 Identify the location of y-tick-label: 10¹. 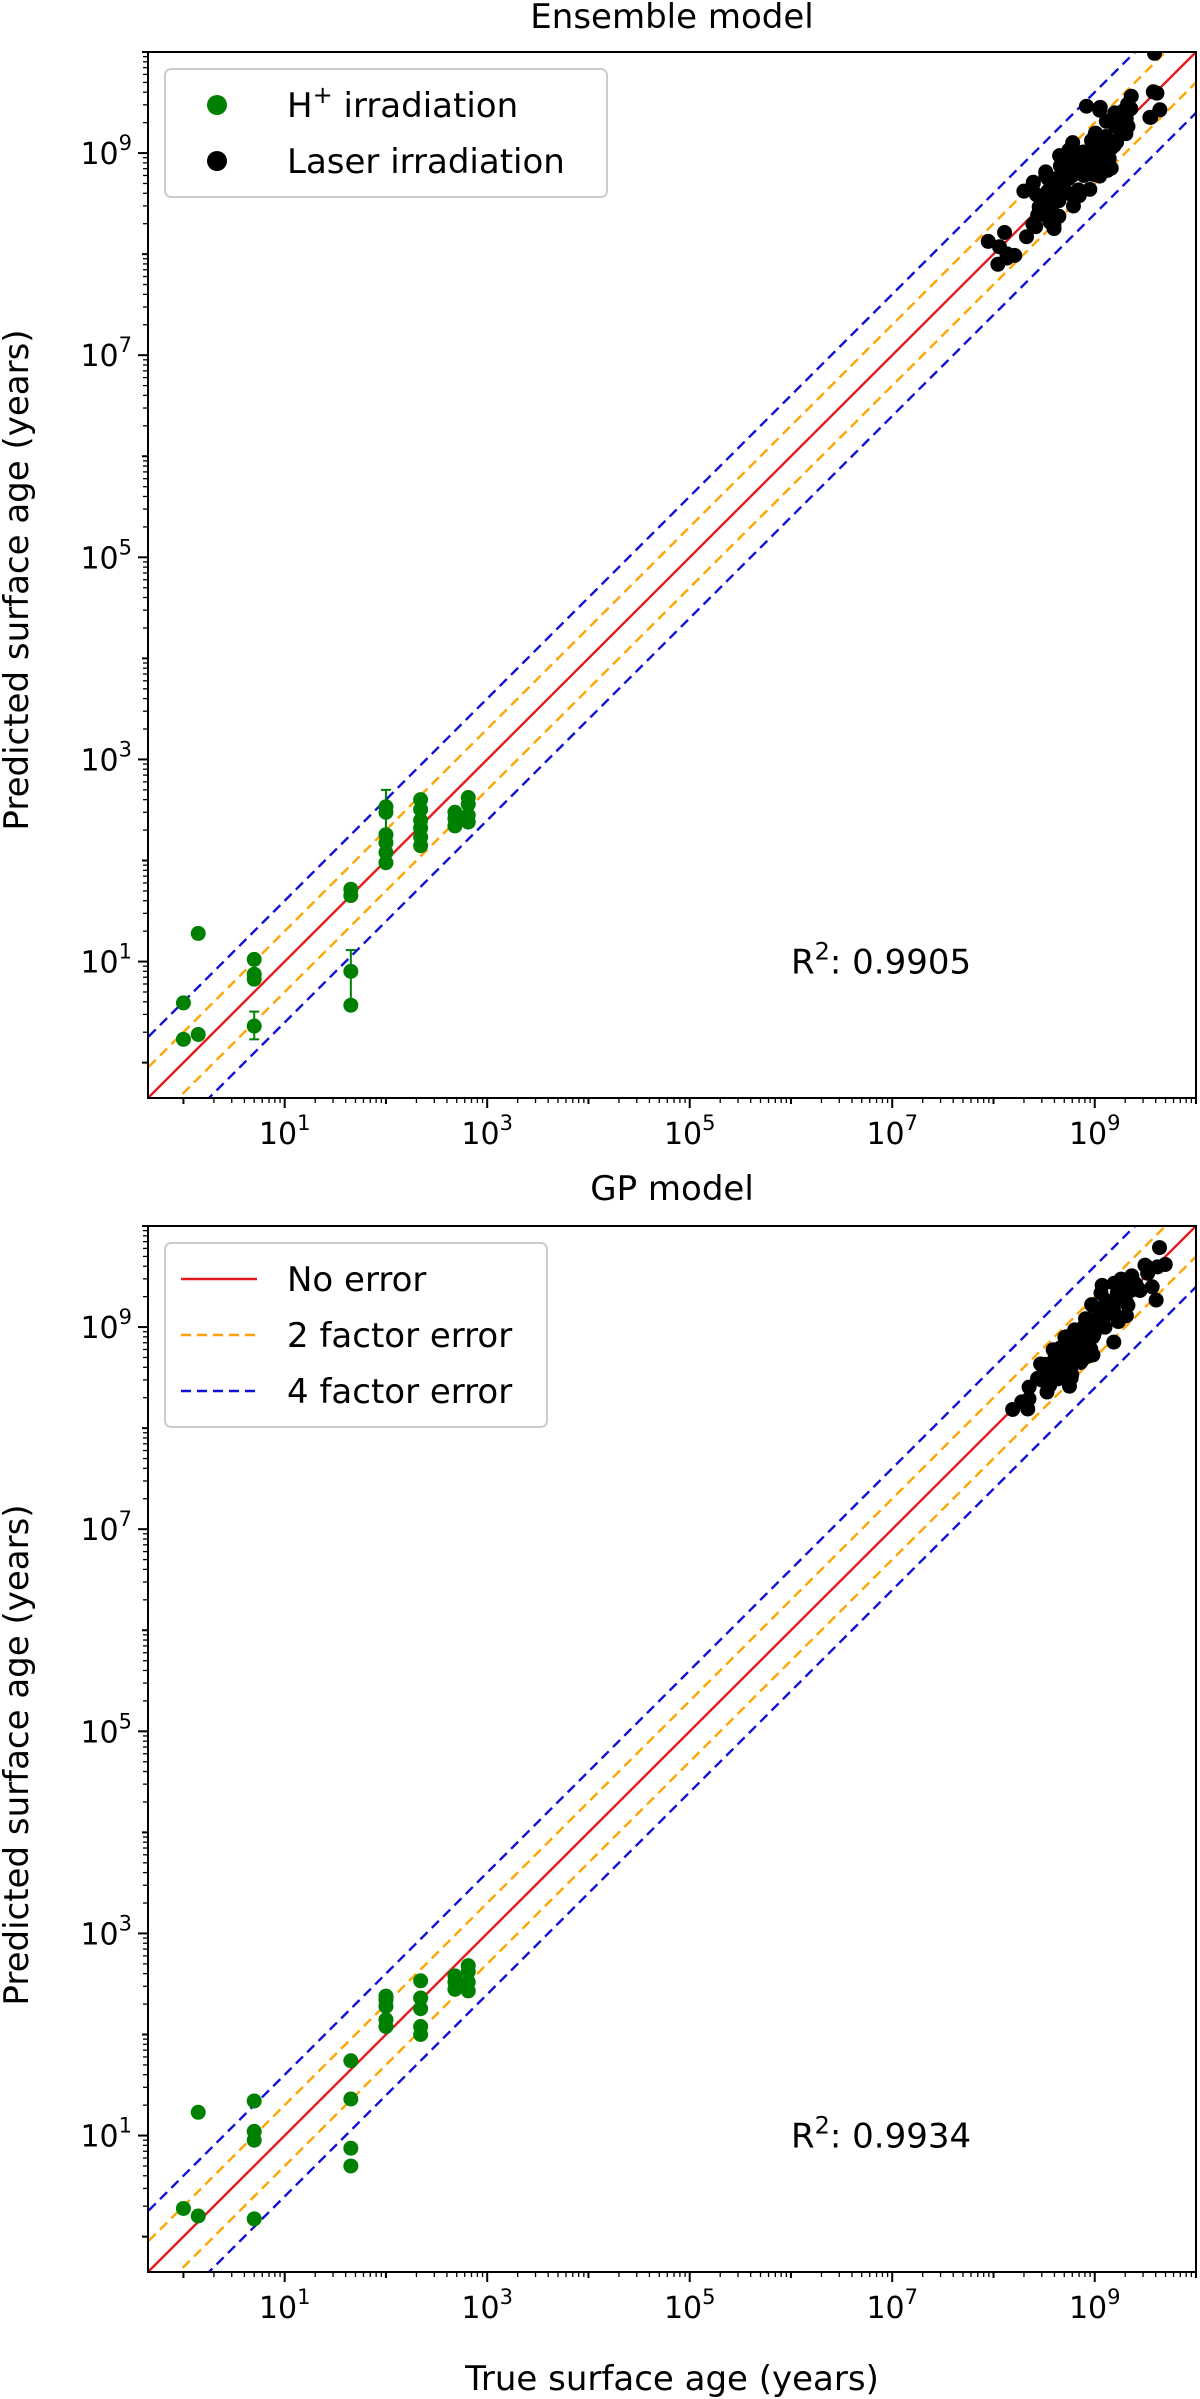
(106, 960).